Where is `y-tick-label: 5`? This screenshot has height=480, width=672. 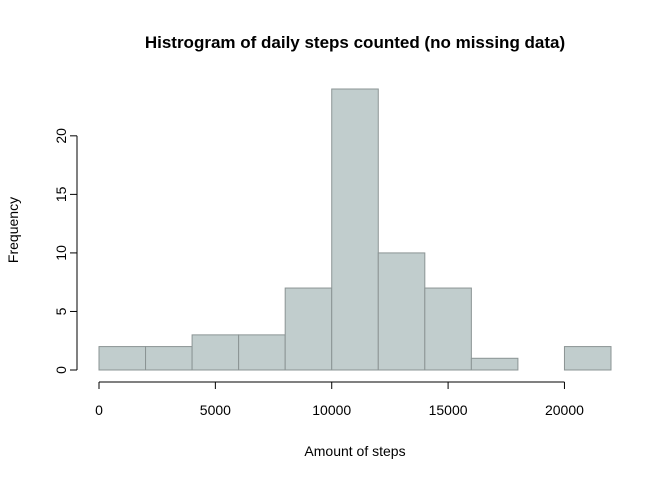
y-tick-label: 5 is located at coordinates (61, 311).